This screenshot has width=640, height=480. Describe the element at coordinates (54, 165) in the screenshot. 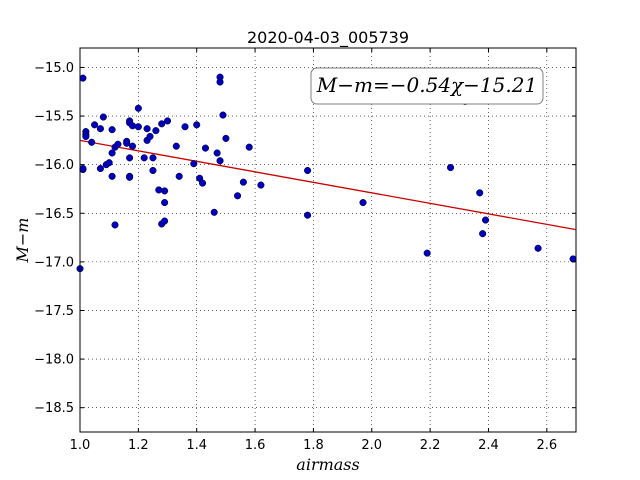

I see `y-tick-label: −16.0` at that location.